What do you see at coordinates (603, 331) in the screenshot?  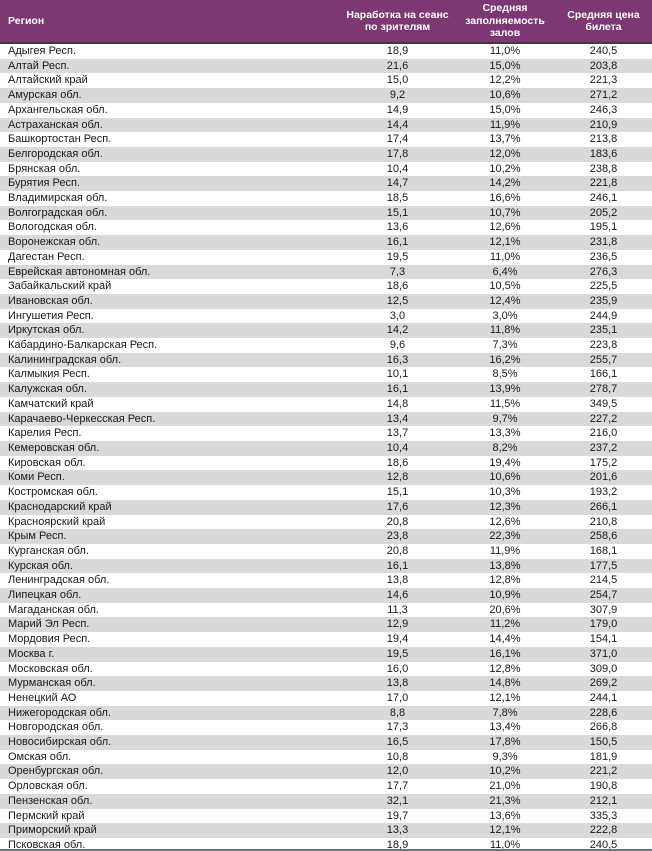 I see `ticket-price-cell: 235,1` at bounding box center [603, 331].